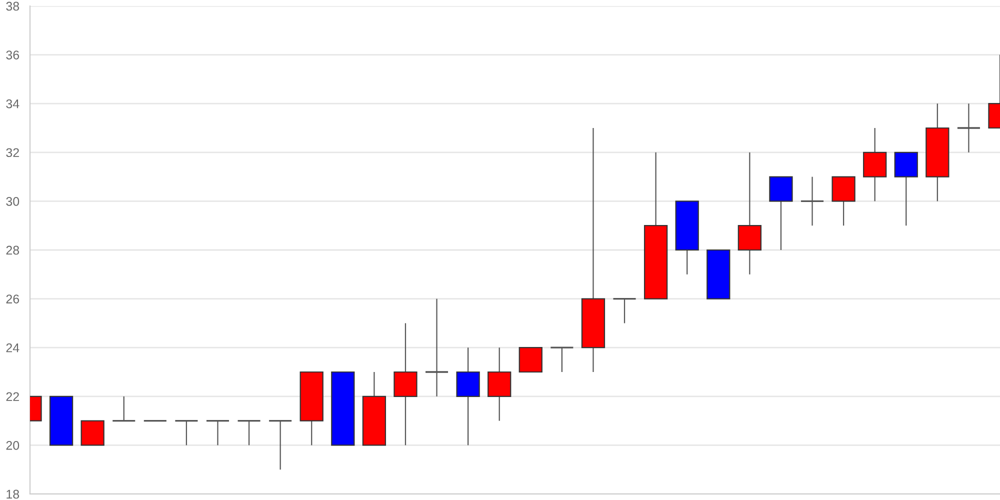 This screenshot has height=500, width=1000. What do you see at coordinates (12, 153) in the screenshot?
I see `y-tick-label: 32` at bounding box center [12, 153].